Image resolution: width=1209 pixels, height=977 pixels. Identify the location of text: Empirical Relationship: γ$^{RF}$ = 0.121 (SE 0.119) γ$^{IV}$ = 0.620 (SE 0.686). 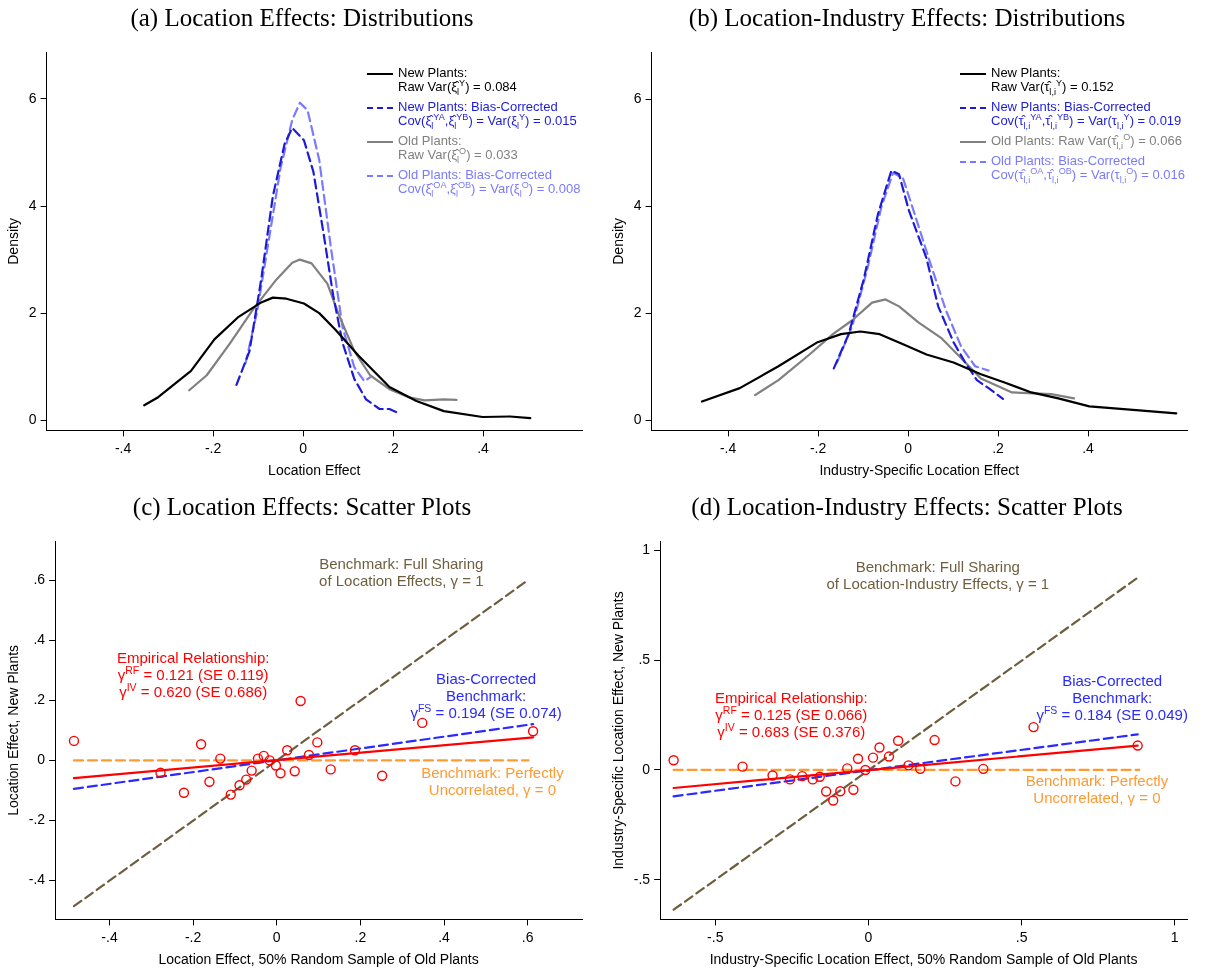
(193, 675).